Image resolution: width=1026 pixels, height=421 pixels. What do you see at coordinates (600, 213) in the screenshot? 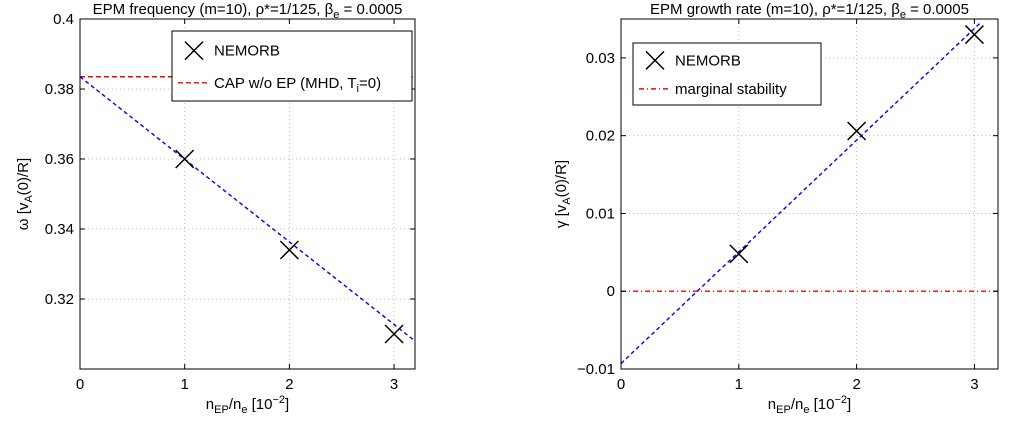
I see `y-tick-label: 0.01` at bounding box center [600, 213].